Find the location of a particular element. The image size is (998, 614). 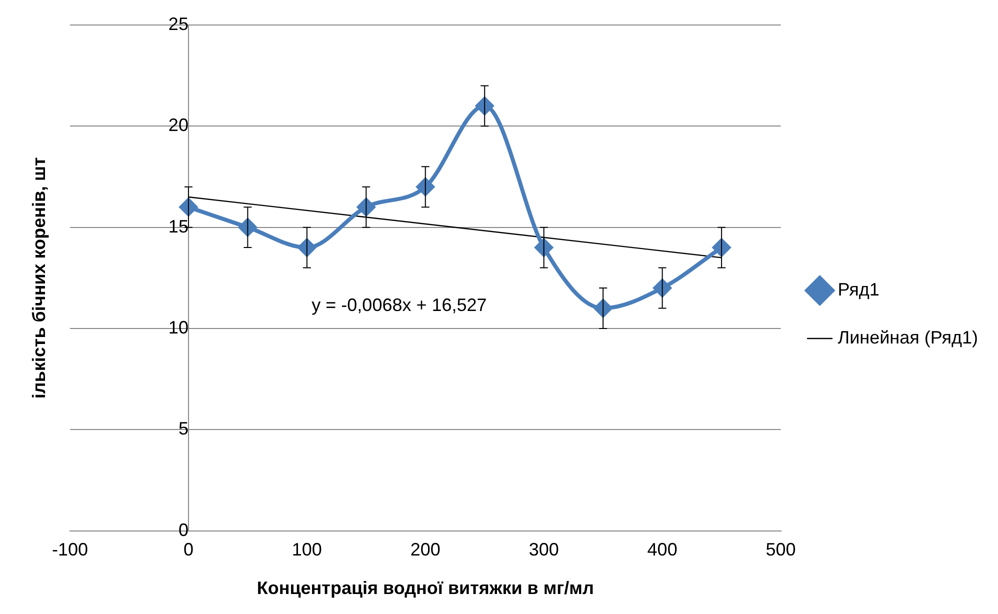

point is located at coordinates (188, 207).